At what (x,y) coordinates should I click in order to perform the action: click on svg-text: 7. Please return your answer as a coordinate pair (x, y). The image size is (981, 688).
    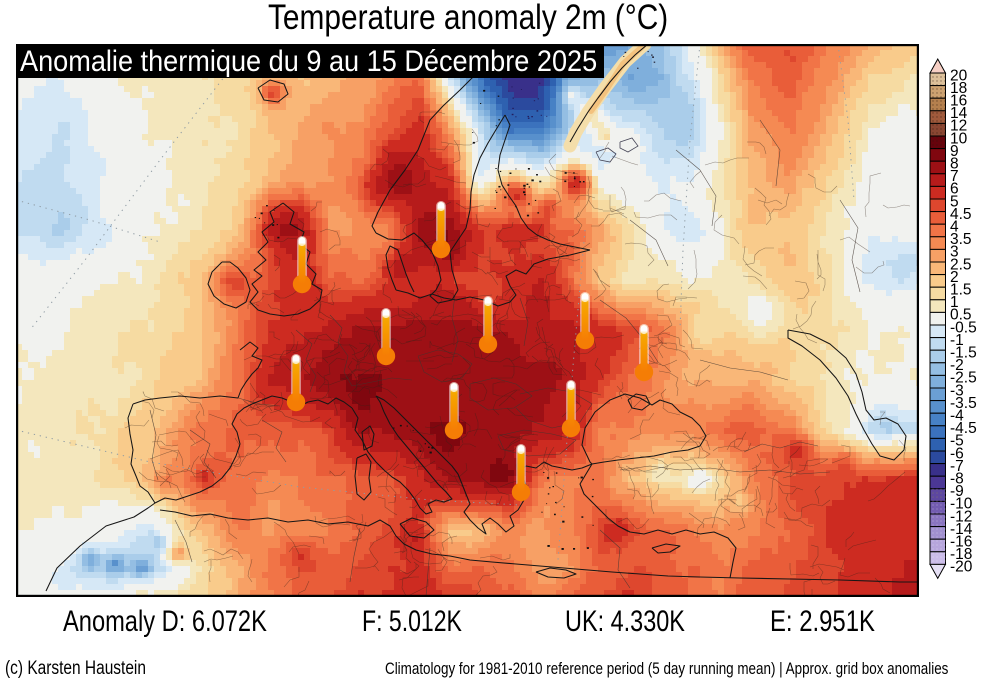
    Looking at the image, I should click on (954, 176).